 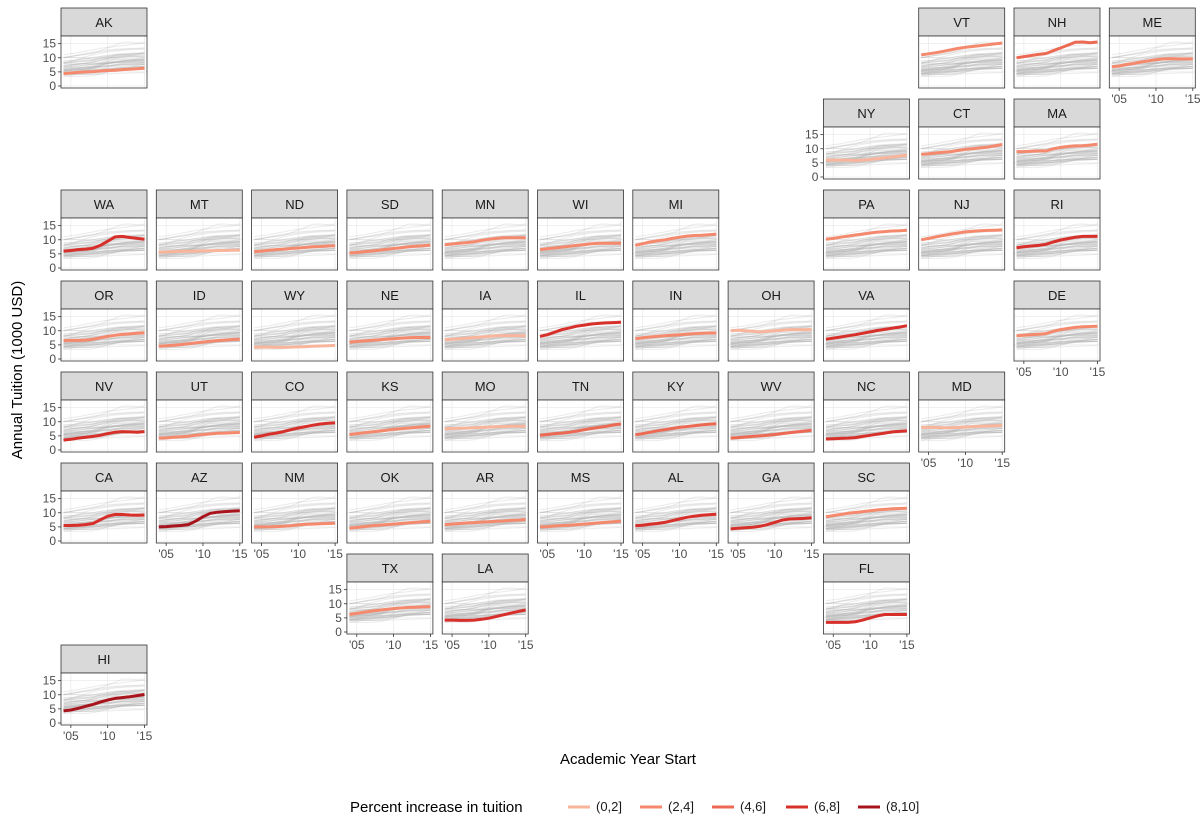 What do you see at coordinates (485, 295) in the screenshot?
I see `strip-ia` at bounding box center [485, 295].